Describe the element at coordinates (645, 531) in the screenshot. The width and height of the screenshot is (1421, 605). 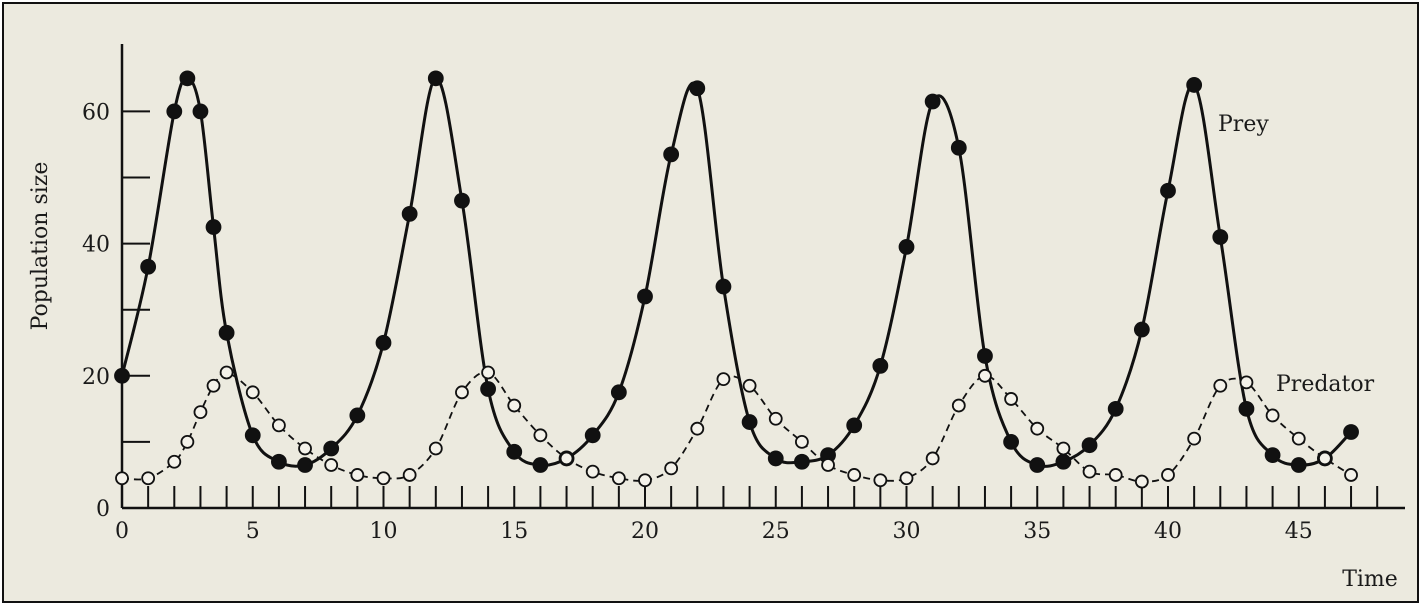
I see `x-tick-label: 20` at that location.